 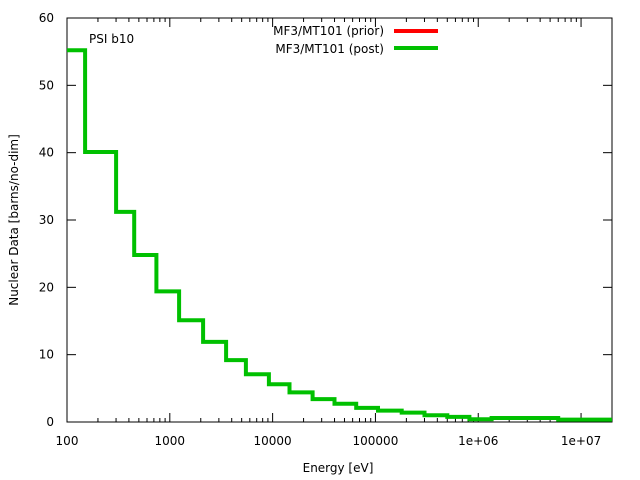 I want to click on y-tick-label: 40, so click(x=46, y=153).